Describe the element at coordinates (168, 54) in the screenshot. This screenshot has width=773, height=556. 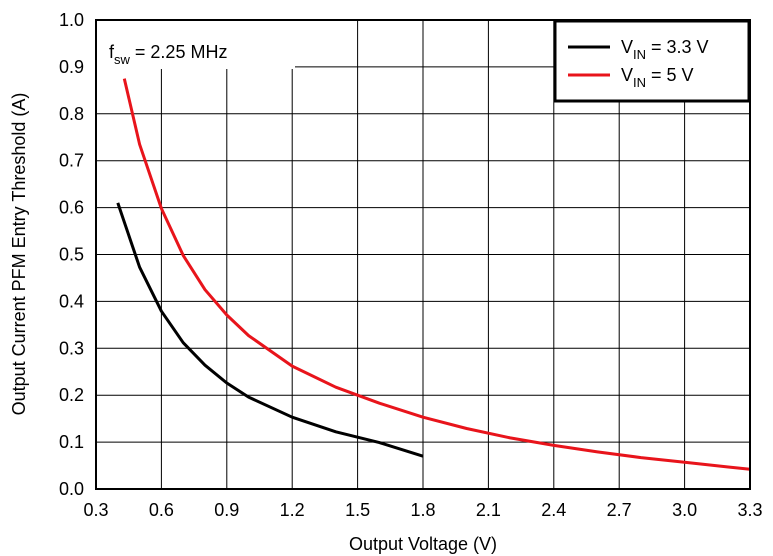
I see `frequency-annotation-text: fsw = 2.25 MHz` at that location.